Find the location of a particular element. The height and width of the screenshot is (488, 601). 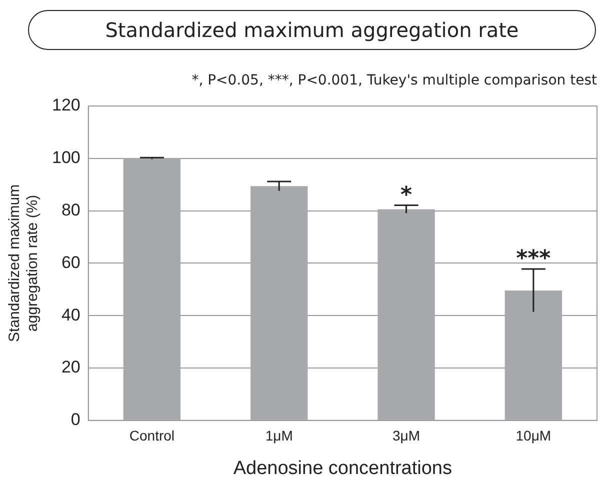

x-tick-label: 3μM is located at coordinates (406, 436).